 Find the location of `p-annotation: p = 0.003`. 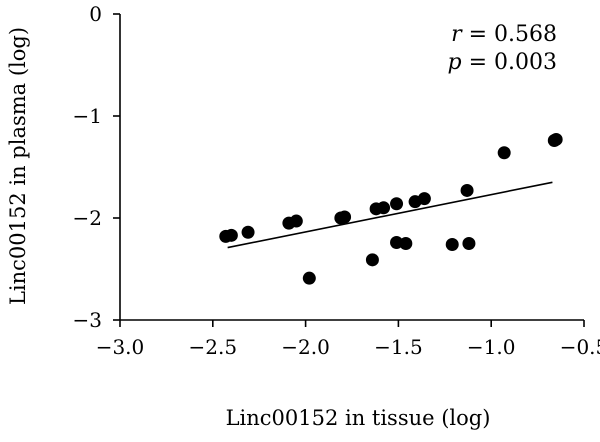

p-annotation: p = 0.003 is located at coordinates (503, 62).